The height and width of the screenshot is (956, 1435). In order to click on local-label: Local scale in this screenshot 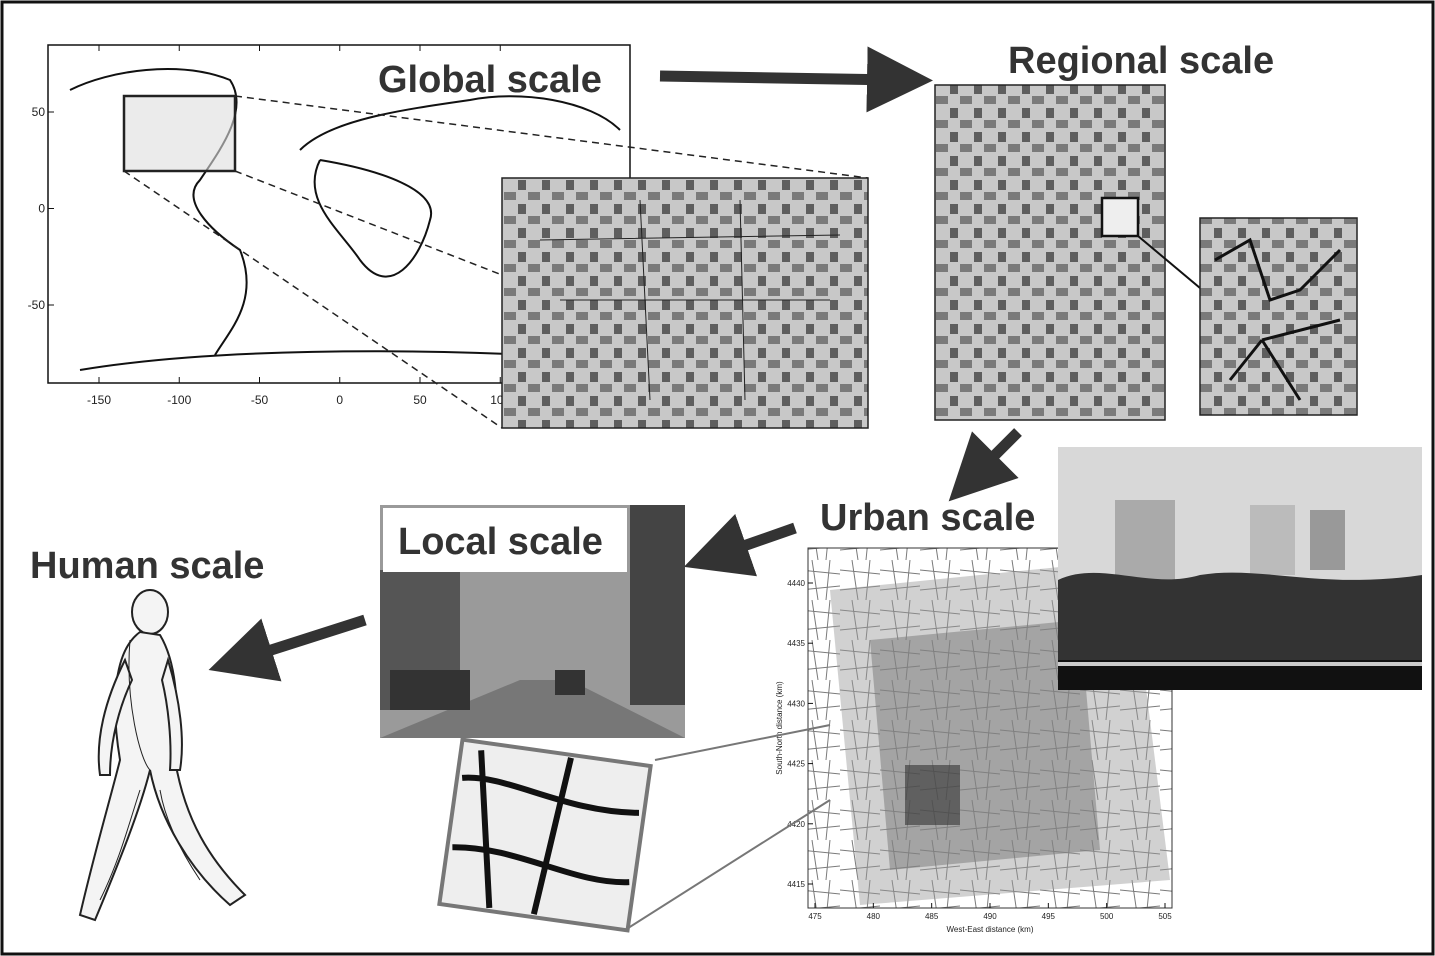, I will do `click(500, 542)`.